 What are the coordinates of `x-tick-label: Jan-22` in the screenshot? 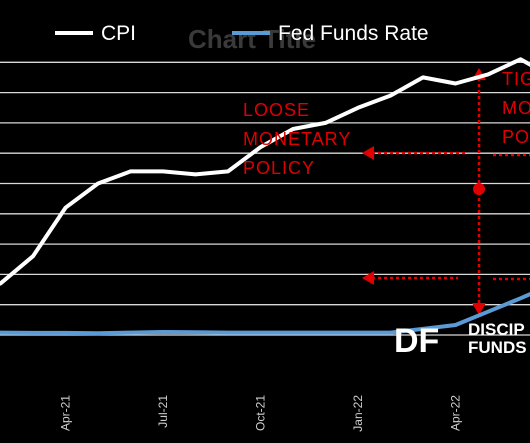 It's located at (358, 413).